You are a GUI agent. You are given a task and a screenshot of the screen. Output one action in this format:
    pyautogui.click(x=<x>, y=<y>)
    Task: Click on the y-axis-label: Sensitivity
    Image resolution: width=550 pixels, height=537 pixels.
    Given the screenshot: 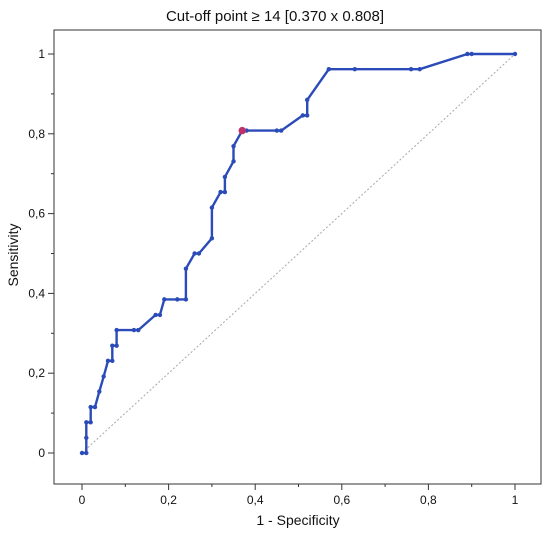 What is the action you would take?
    pyautogui.click(x=13, y=254)
    